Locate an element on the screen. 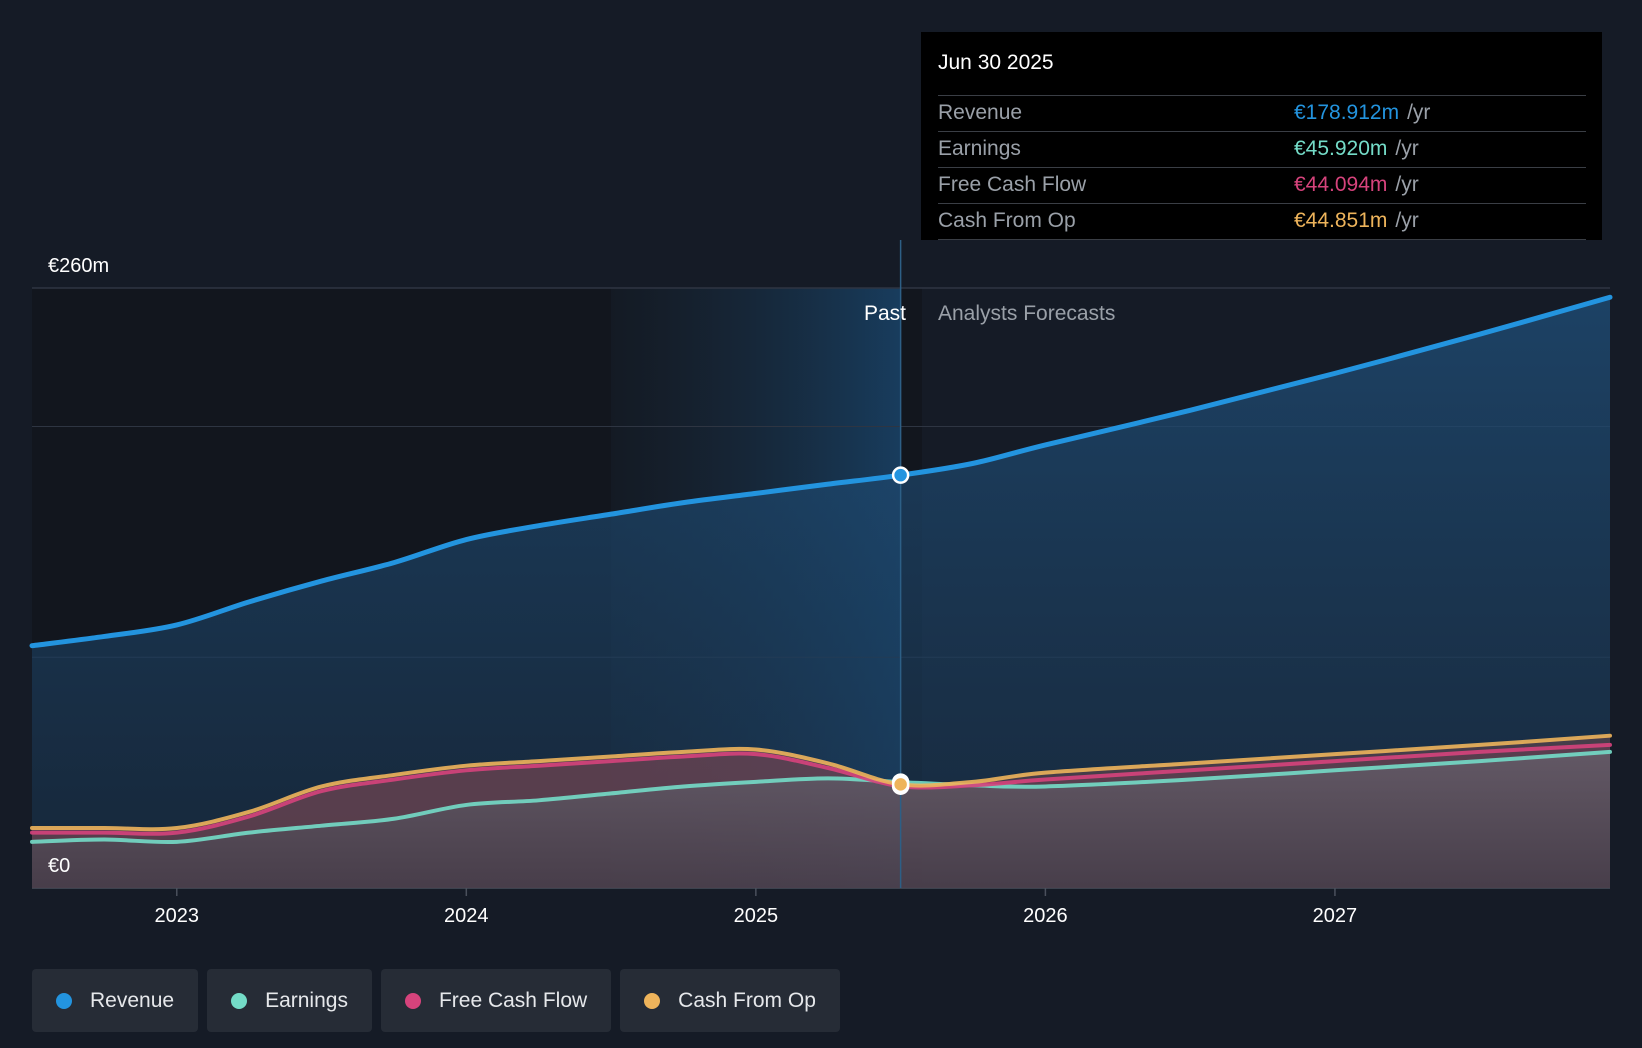  revenue-dot-icon is located at coordinates (64, 1000).